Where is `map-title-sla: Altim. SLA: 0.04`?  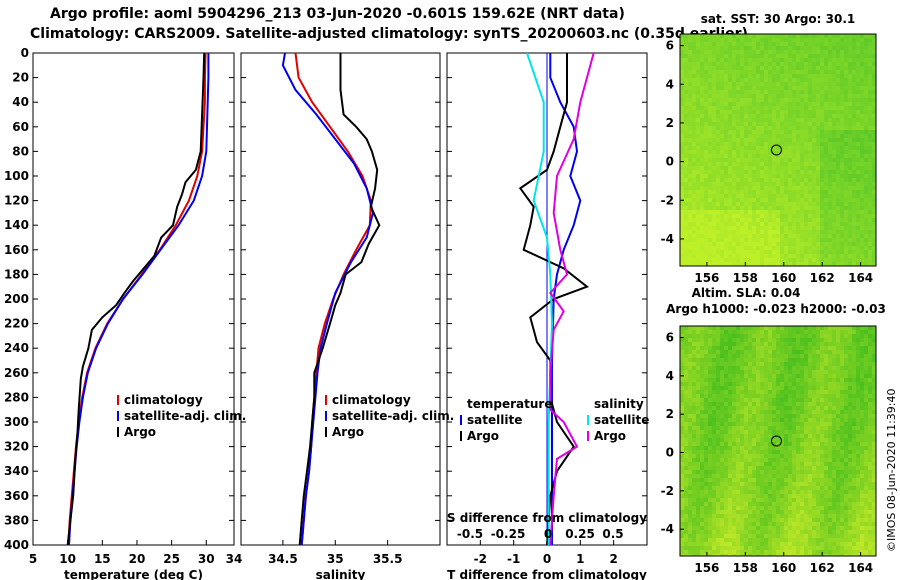 map-title-sla: Altim. SLA: 0.04 is located at coordinates (746, 293).